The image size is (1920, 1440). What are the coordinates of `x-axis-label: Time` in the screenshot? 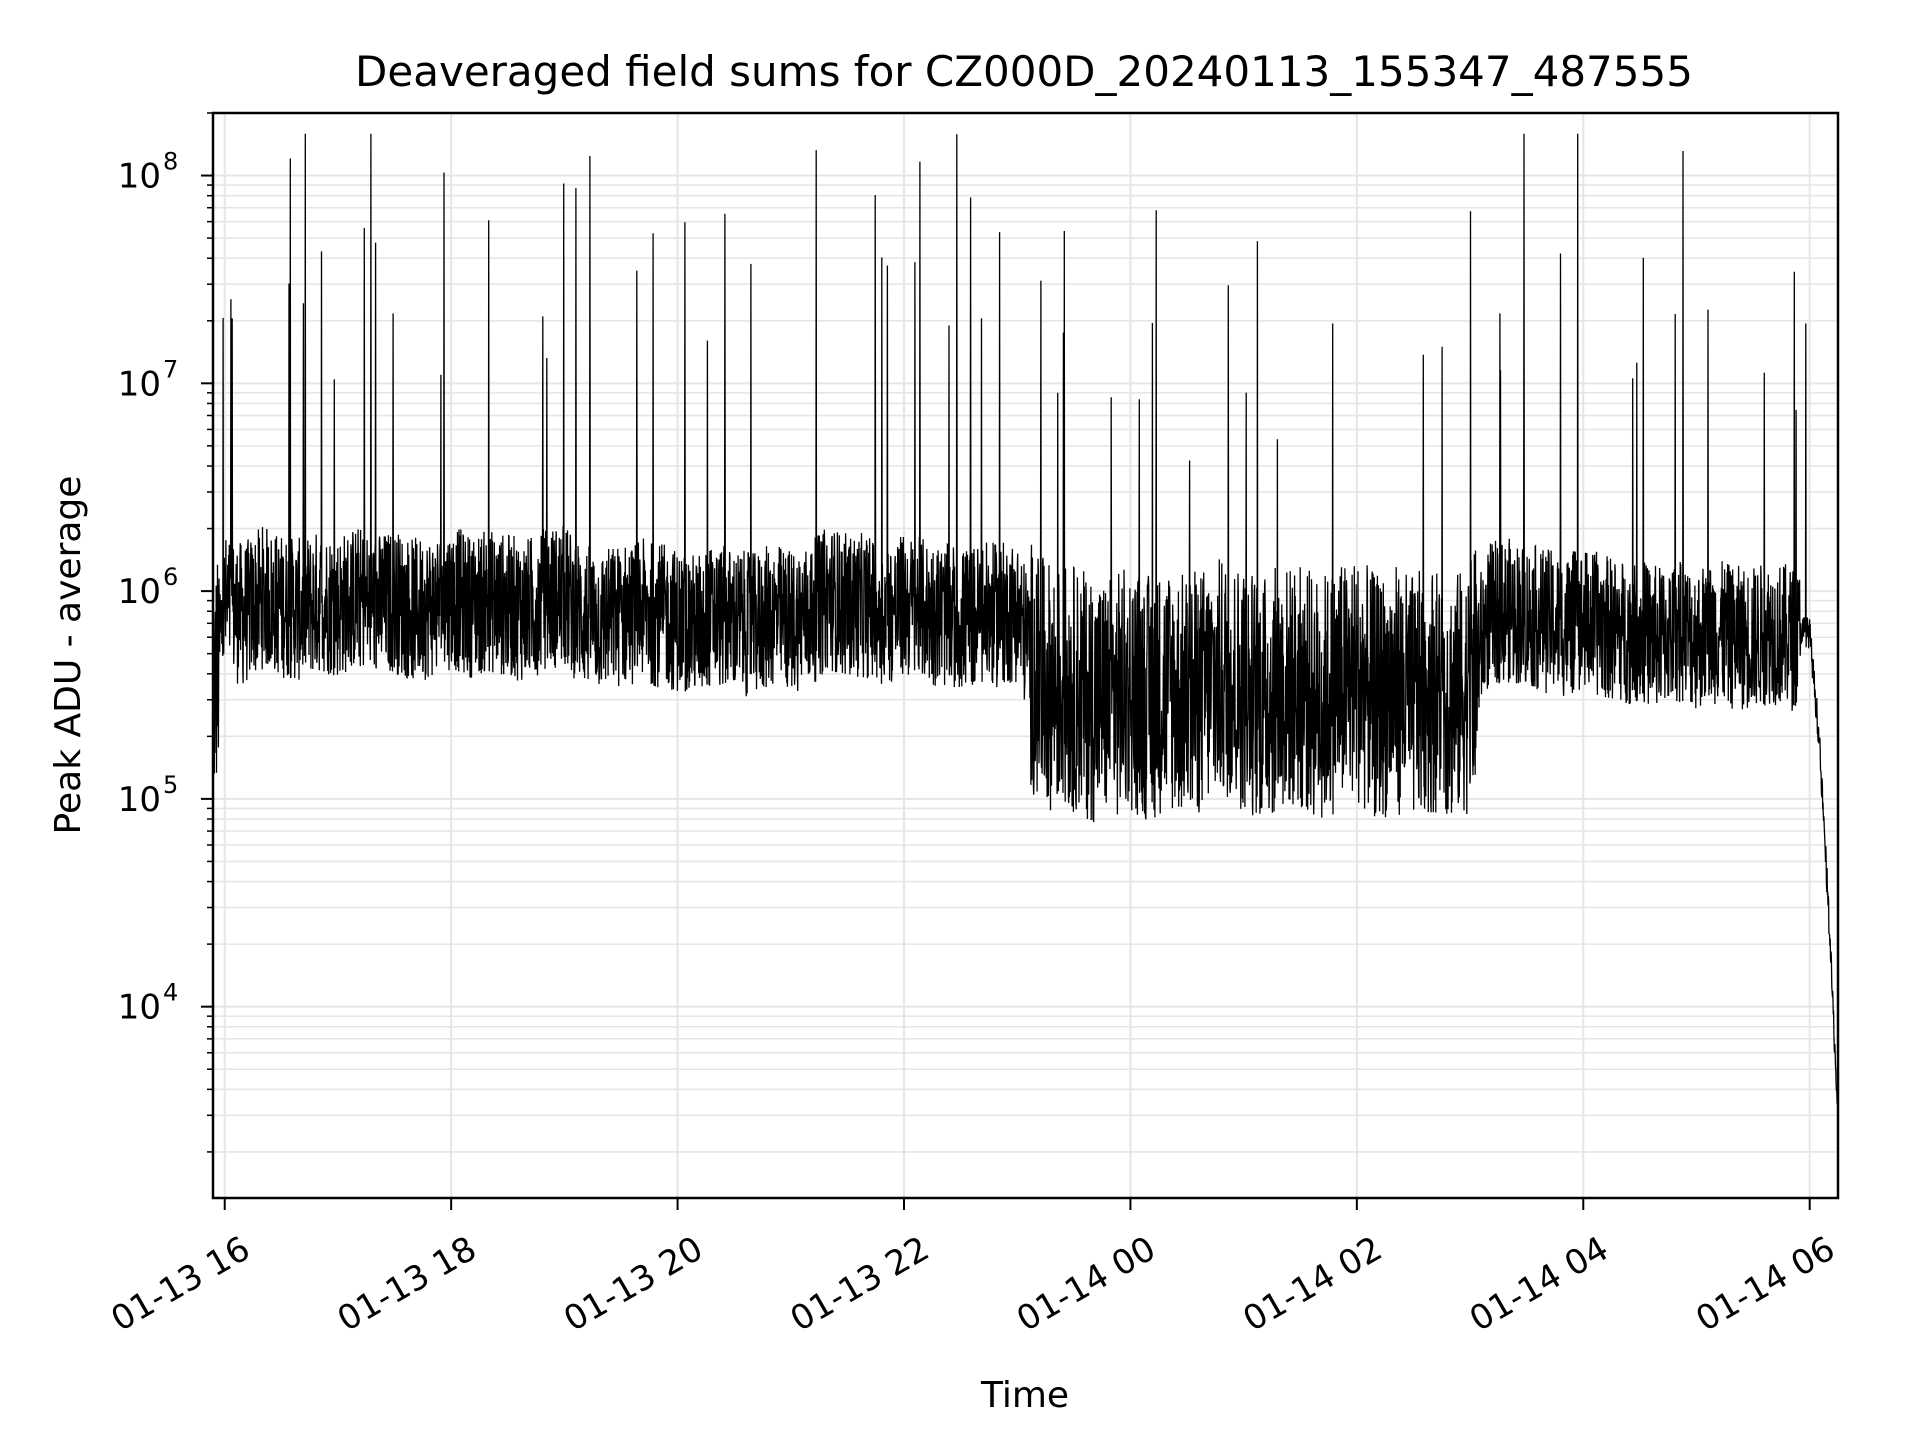 It's located at (1024, 1395).